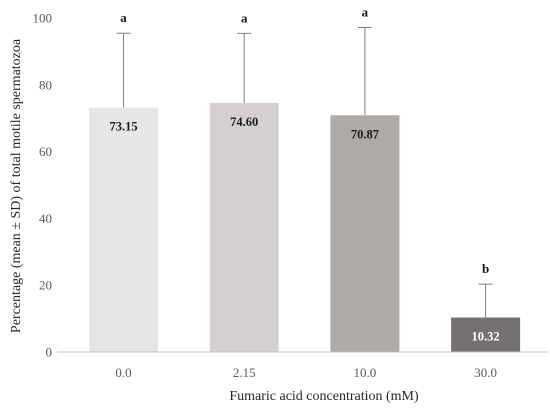 This screenshot has height=408, width=550. What do you see at coordinates (123, 372) in the screenshot?
I see `x-tick-label: 0.0` at bounding box center [123, 372].